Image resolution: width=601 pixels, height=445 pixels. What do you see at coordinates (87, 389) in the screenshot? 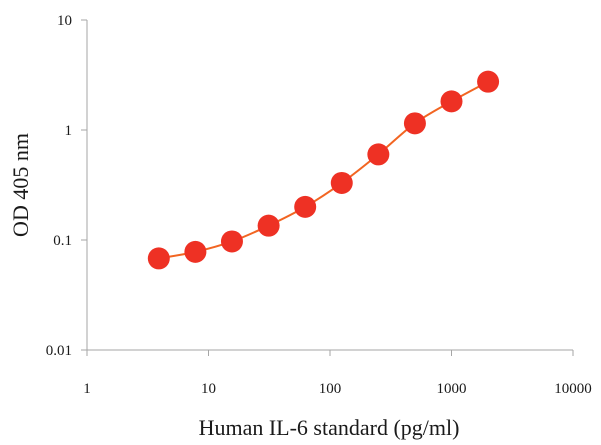
I see `x-tick-label: 1` at bounding box center [87, 389].